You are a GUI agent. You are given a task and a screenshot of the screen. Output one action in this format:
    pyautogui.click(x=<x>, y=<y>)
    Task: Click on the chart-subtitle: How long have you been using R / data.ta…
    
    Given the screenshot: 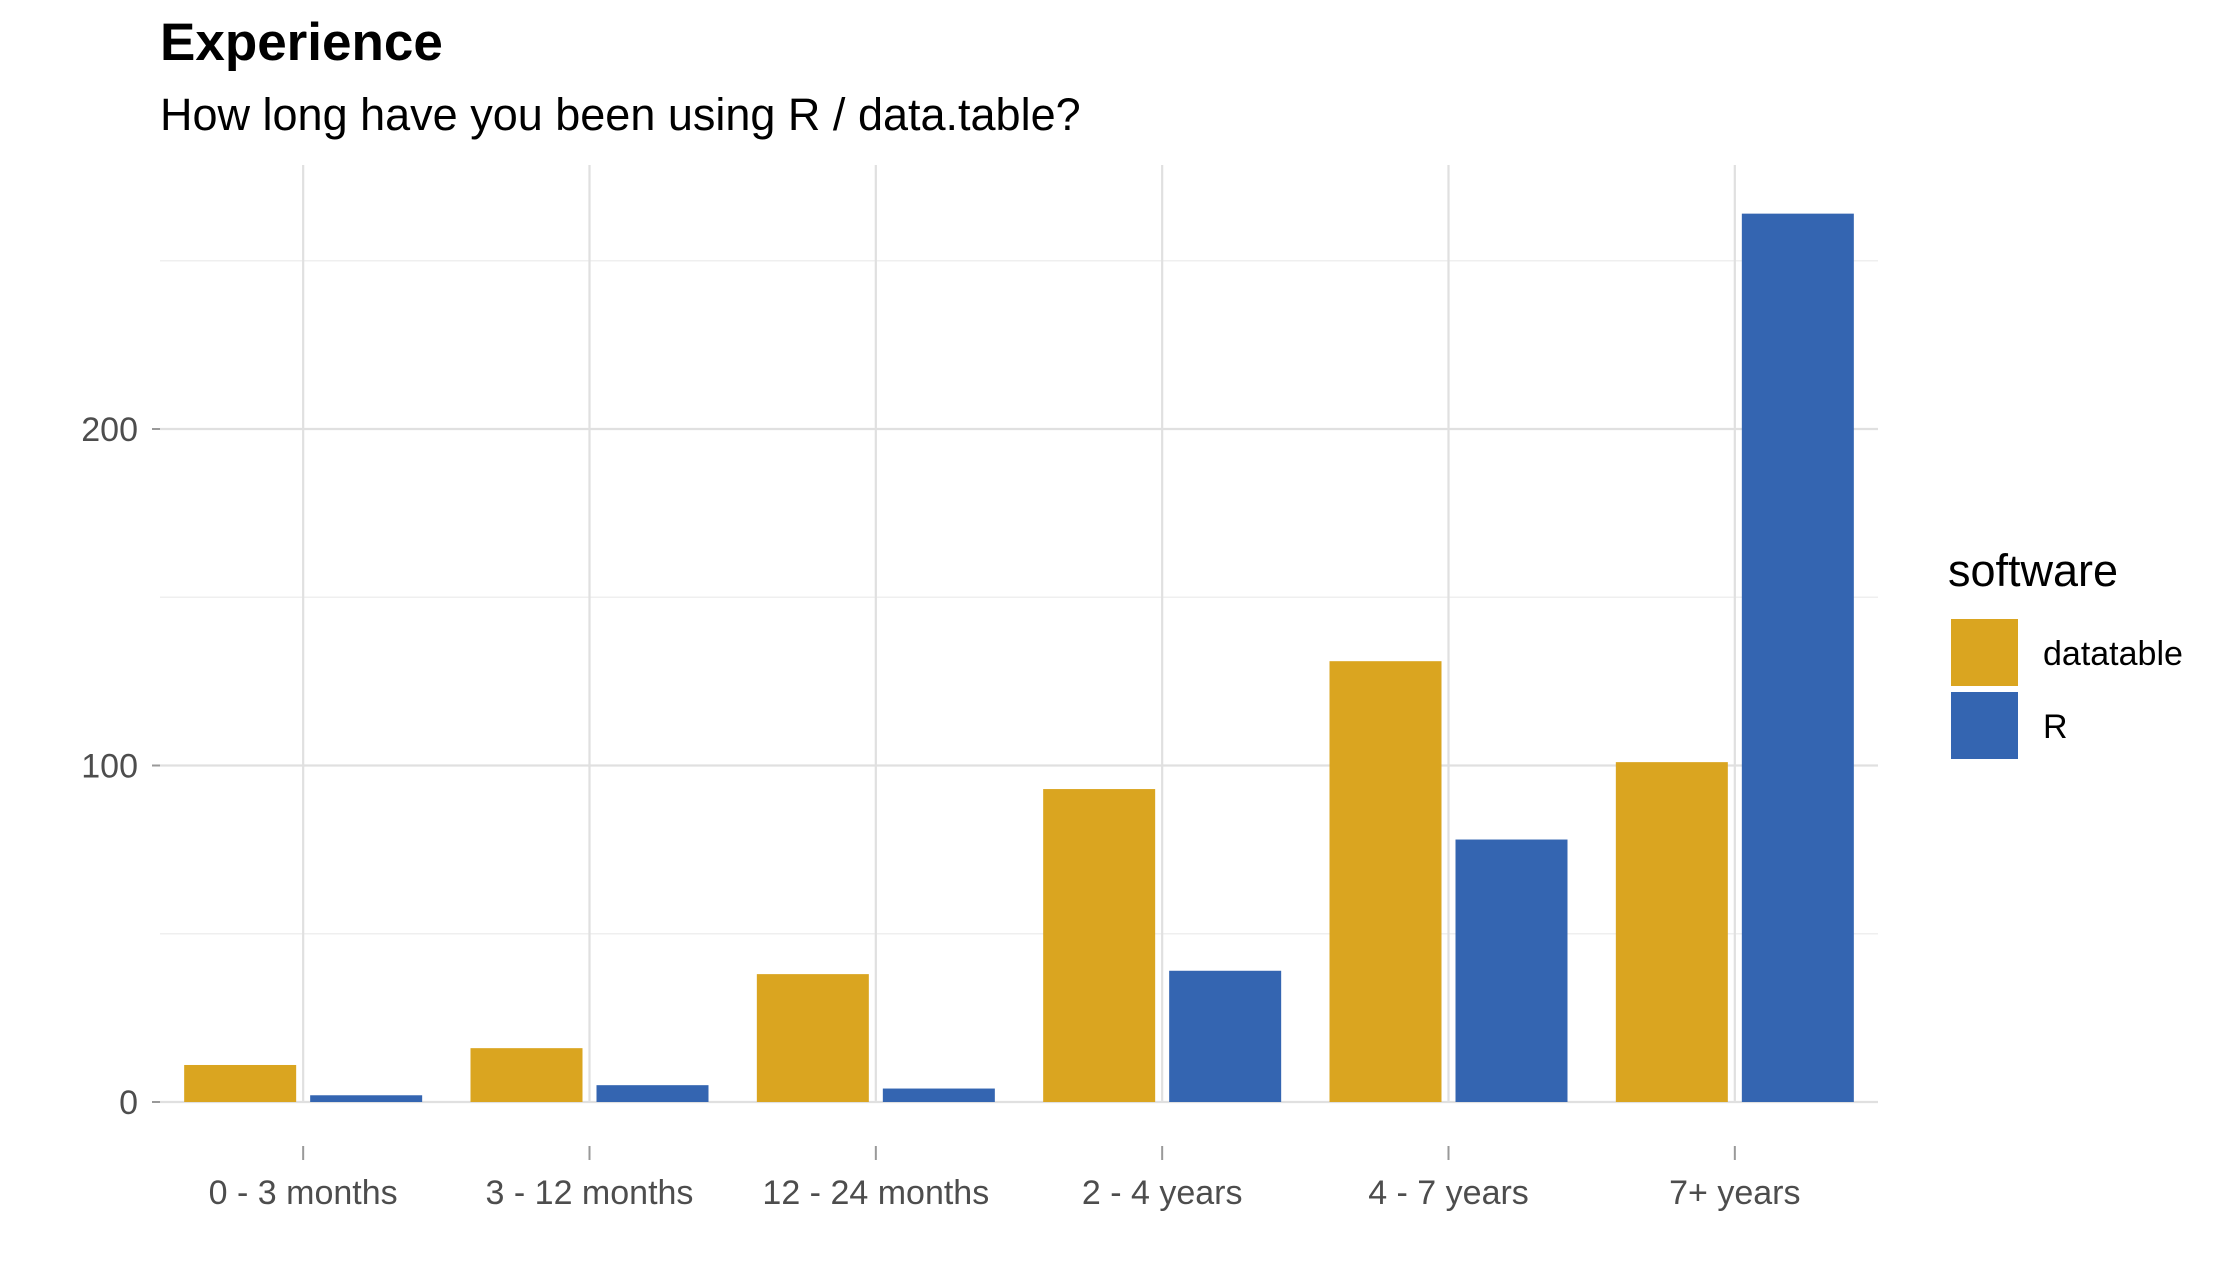 What is the action you would take?
    pyautogui.click(x=620, y=114)
    